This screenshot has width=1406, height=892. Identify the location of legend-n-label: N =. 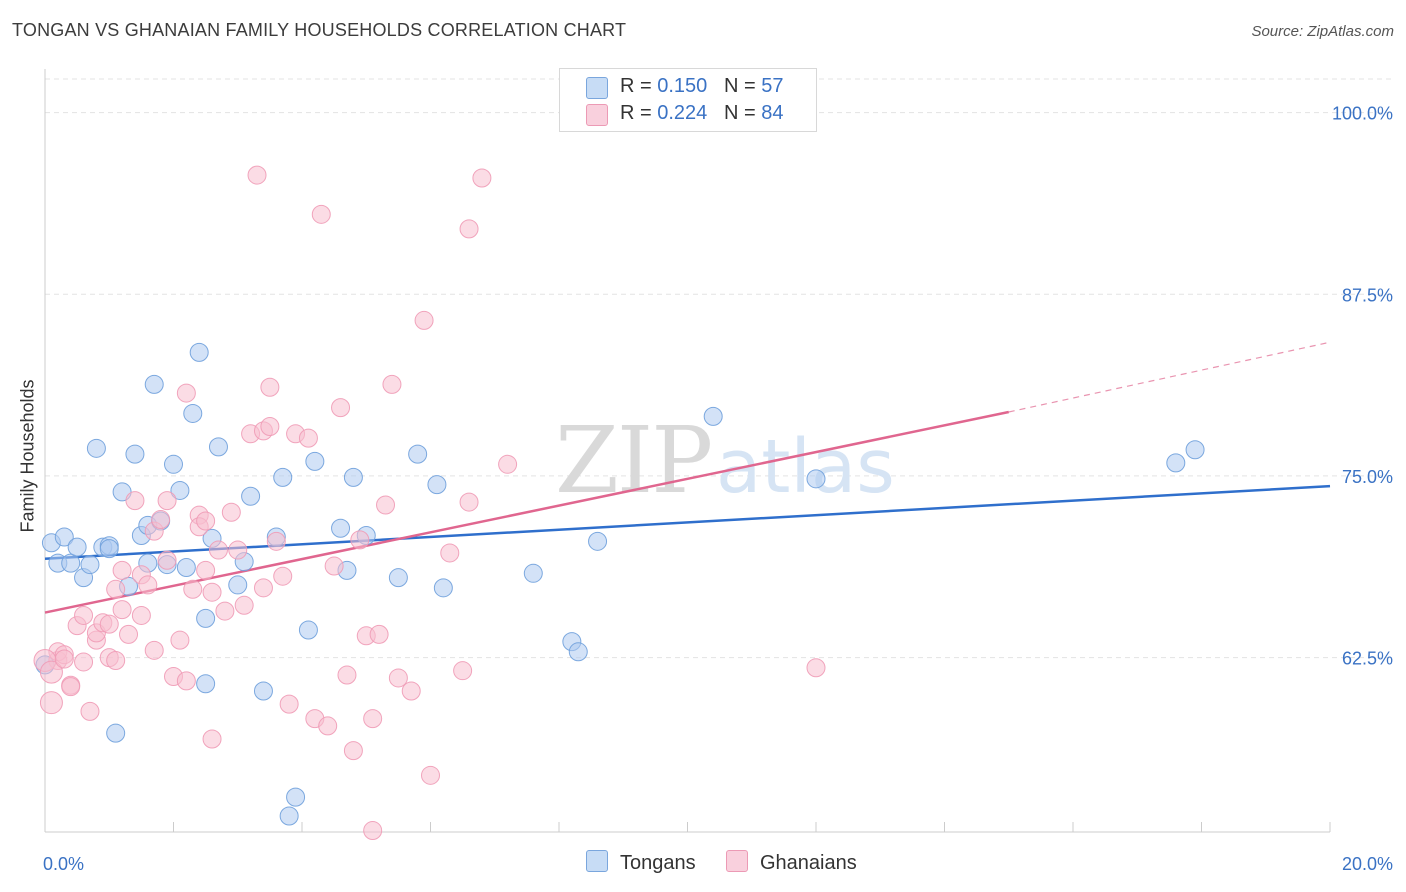
(742, 86).